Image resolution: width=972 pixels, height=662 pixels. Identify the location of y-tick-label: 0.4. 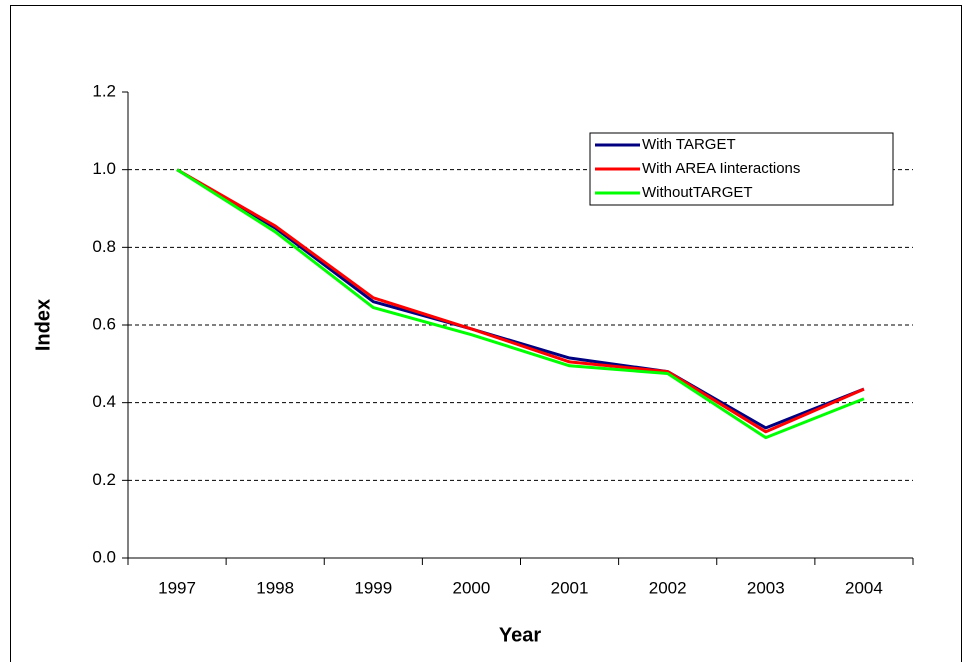
(104, 401).